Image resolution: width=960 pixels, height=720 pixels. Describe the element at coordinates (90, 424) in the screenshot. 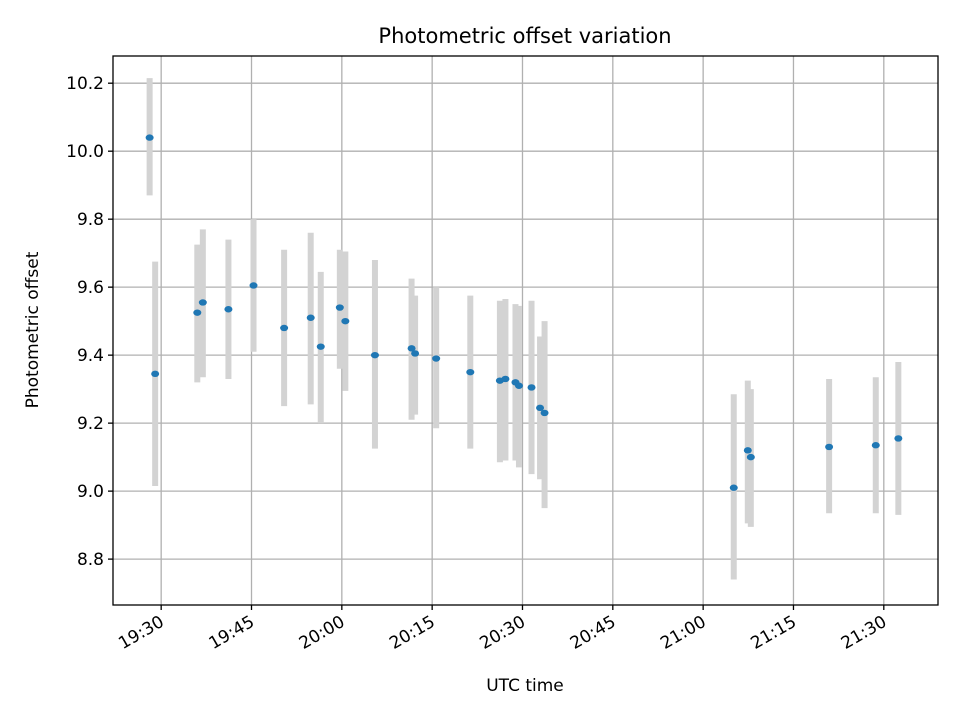

I see `y-tick-label: 9.2` at that location.